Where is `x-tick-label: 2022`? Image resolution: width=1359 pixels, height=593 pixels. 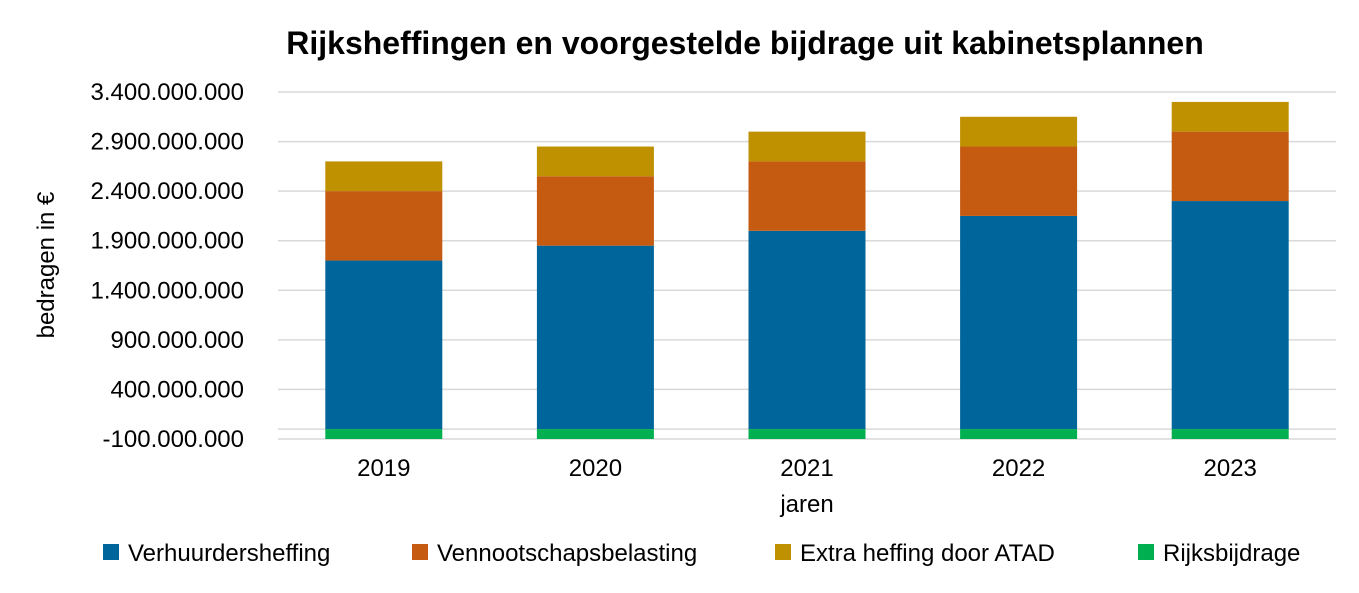
x-tick-label: 2022 is located at coordinates (1018, 468).